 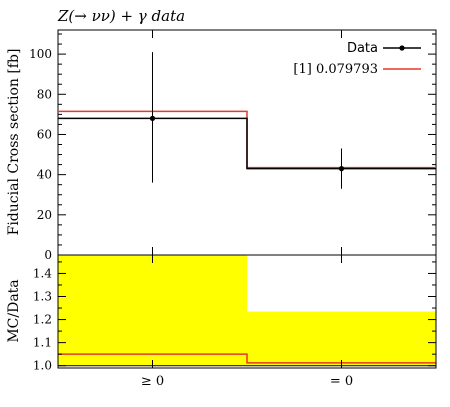 I want to click on main-y-tick-label: 100, so click(x=40, y=54).